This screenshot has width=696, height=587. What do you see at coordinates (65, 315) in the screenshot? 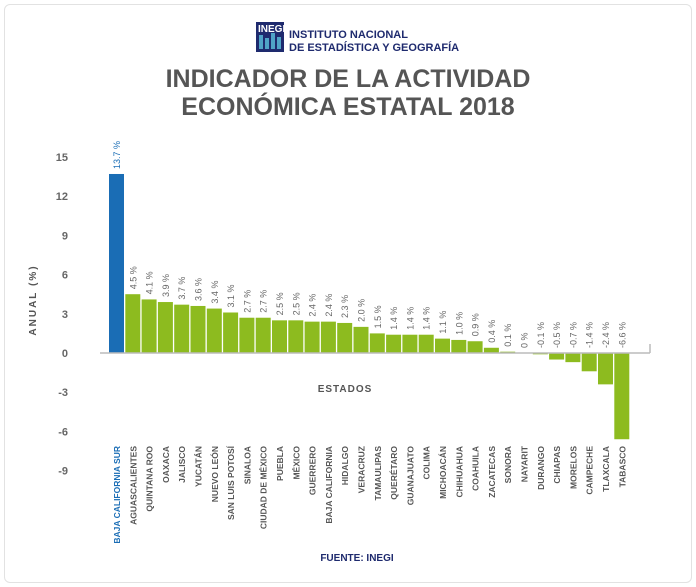
I see `y-tick-label: 3` at bounding box center [65, 315].